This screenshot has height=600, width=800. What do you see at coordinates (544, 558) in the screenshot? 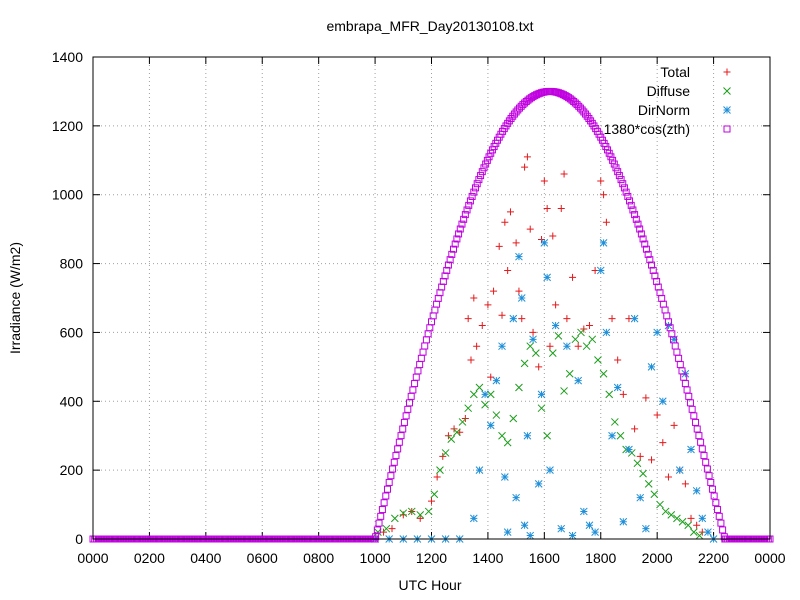
I see `x-tick-label: 1600` at bounding box center [544, 558].